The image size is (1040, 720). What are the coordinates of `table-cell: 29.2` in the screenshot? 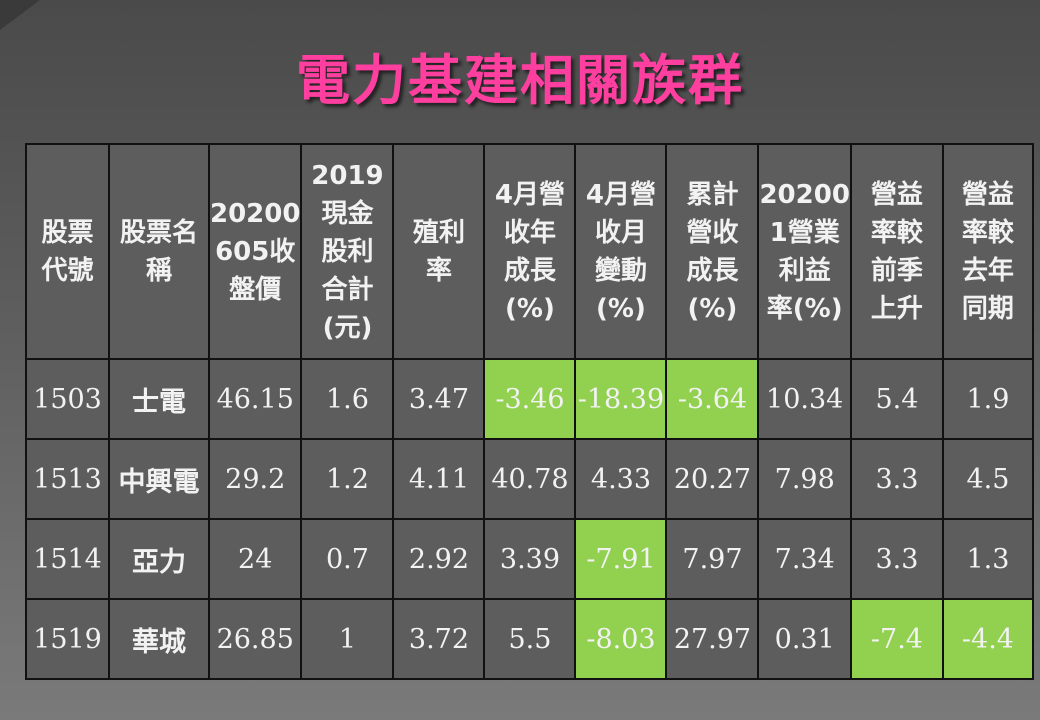 It's located at (255, 479).